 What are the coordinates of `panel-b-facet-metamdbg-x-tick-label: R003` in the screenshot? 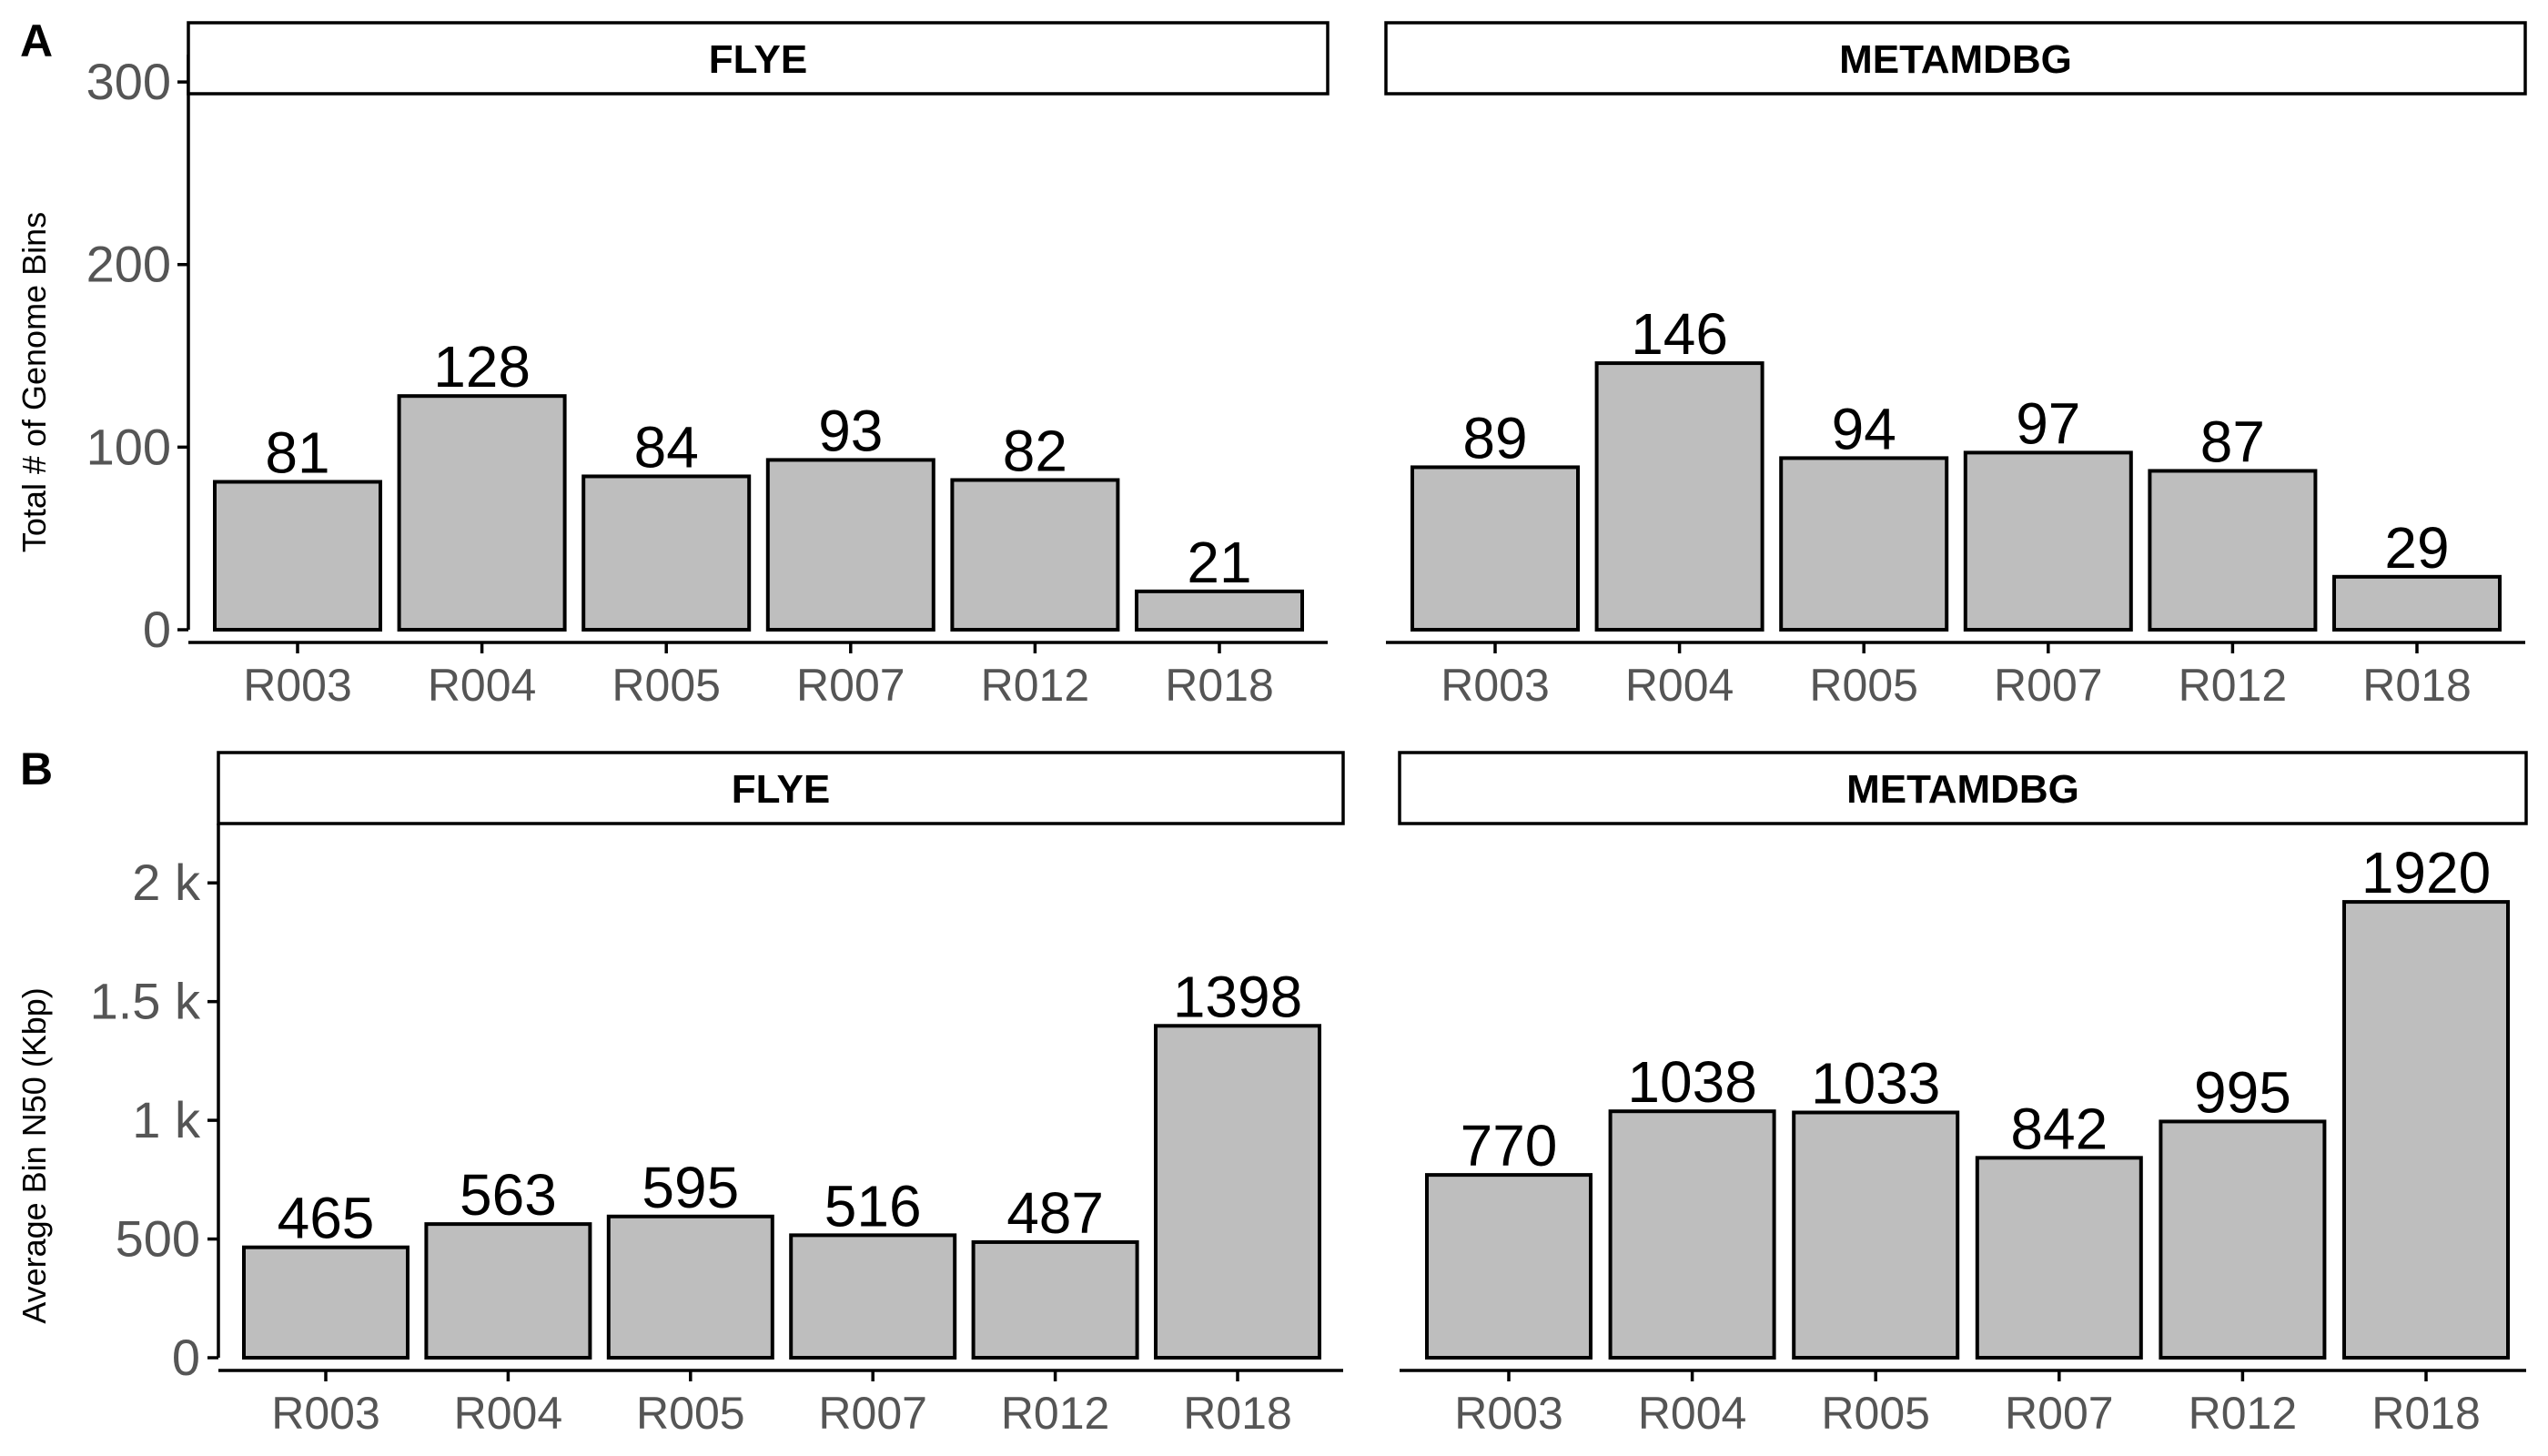 It's located at (1509, 1414).